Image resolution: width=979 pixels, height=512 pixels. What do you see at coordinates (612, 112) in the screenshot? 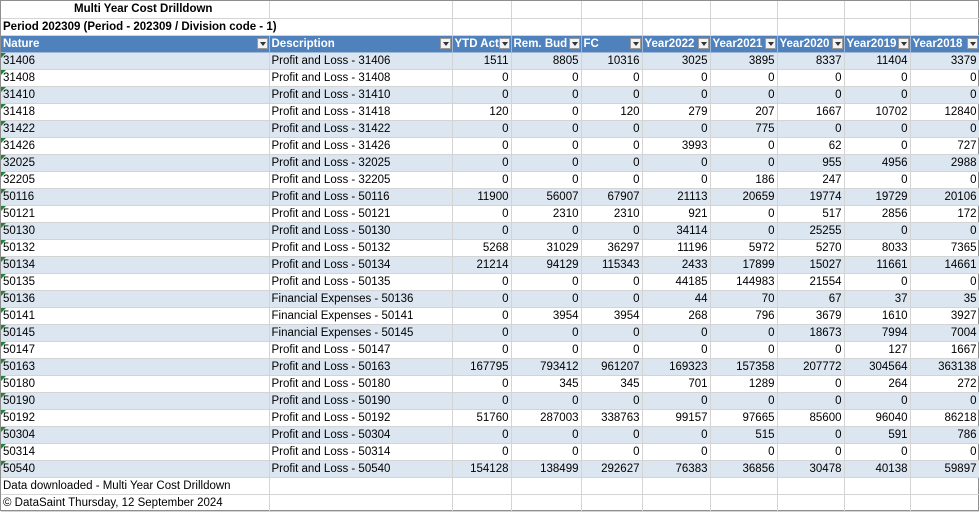
I see `value-cell: 120` at bounding box center [612, 112].